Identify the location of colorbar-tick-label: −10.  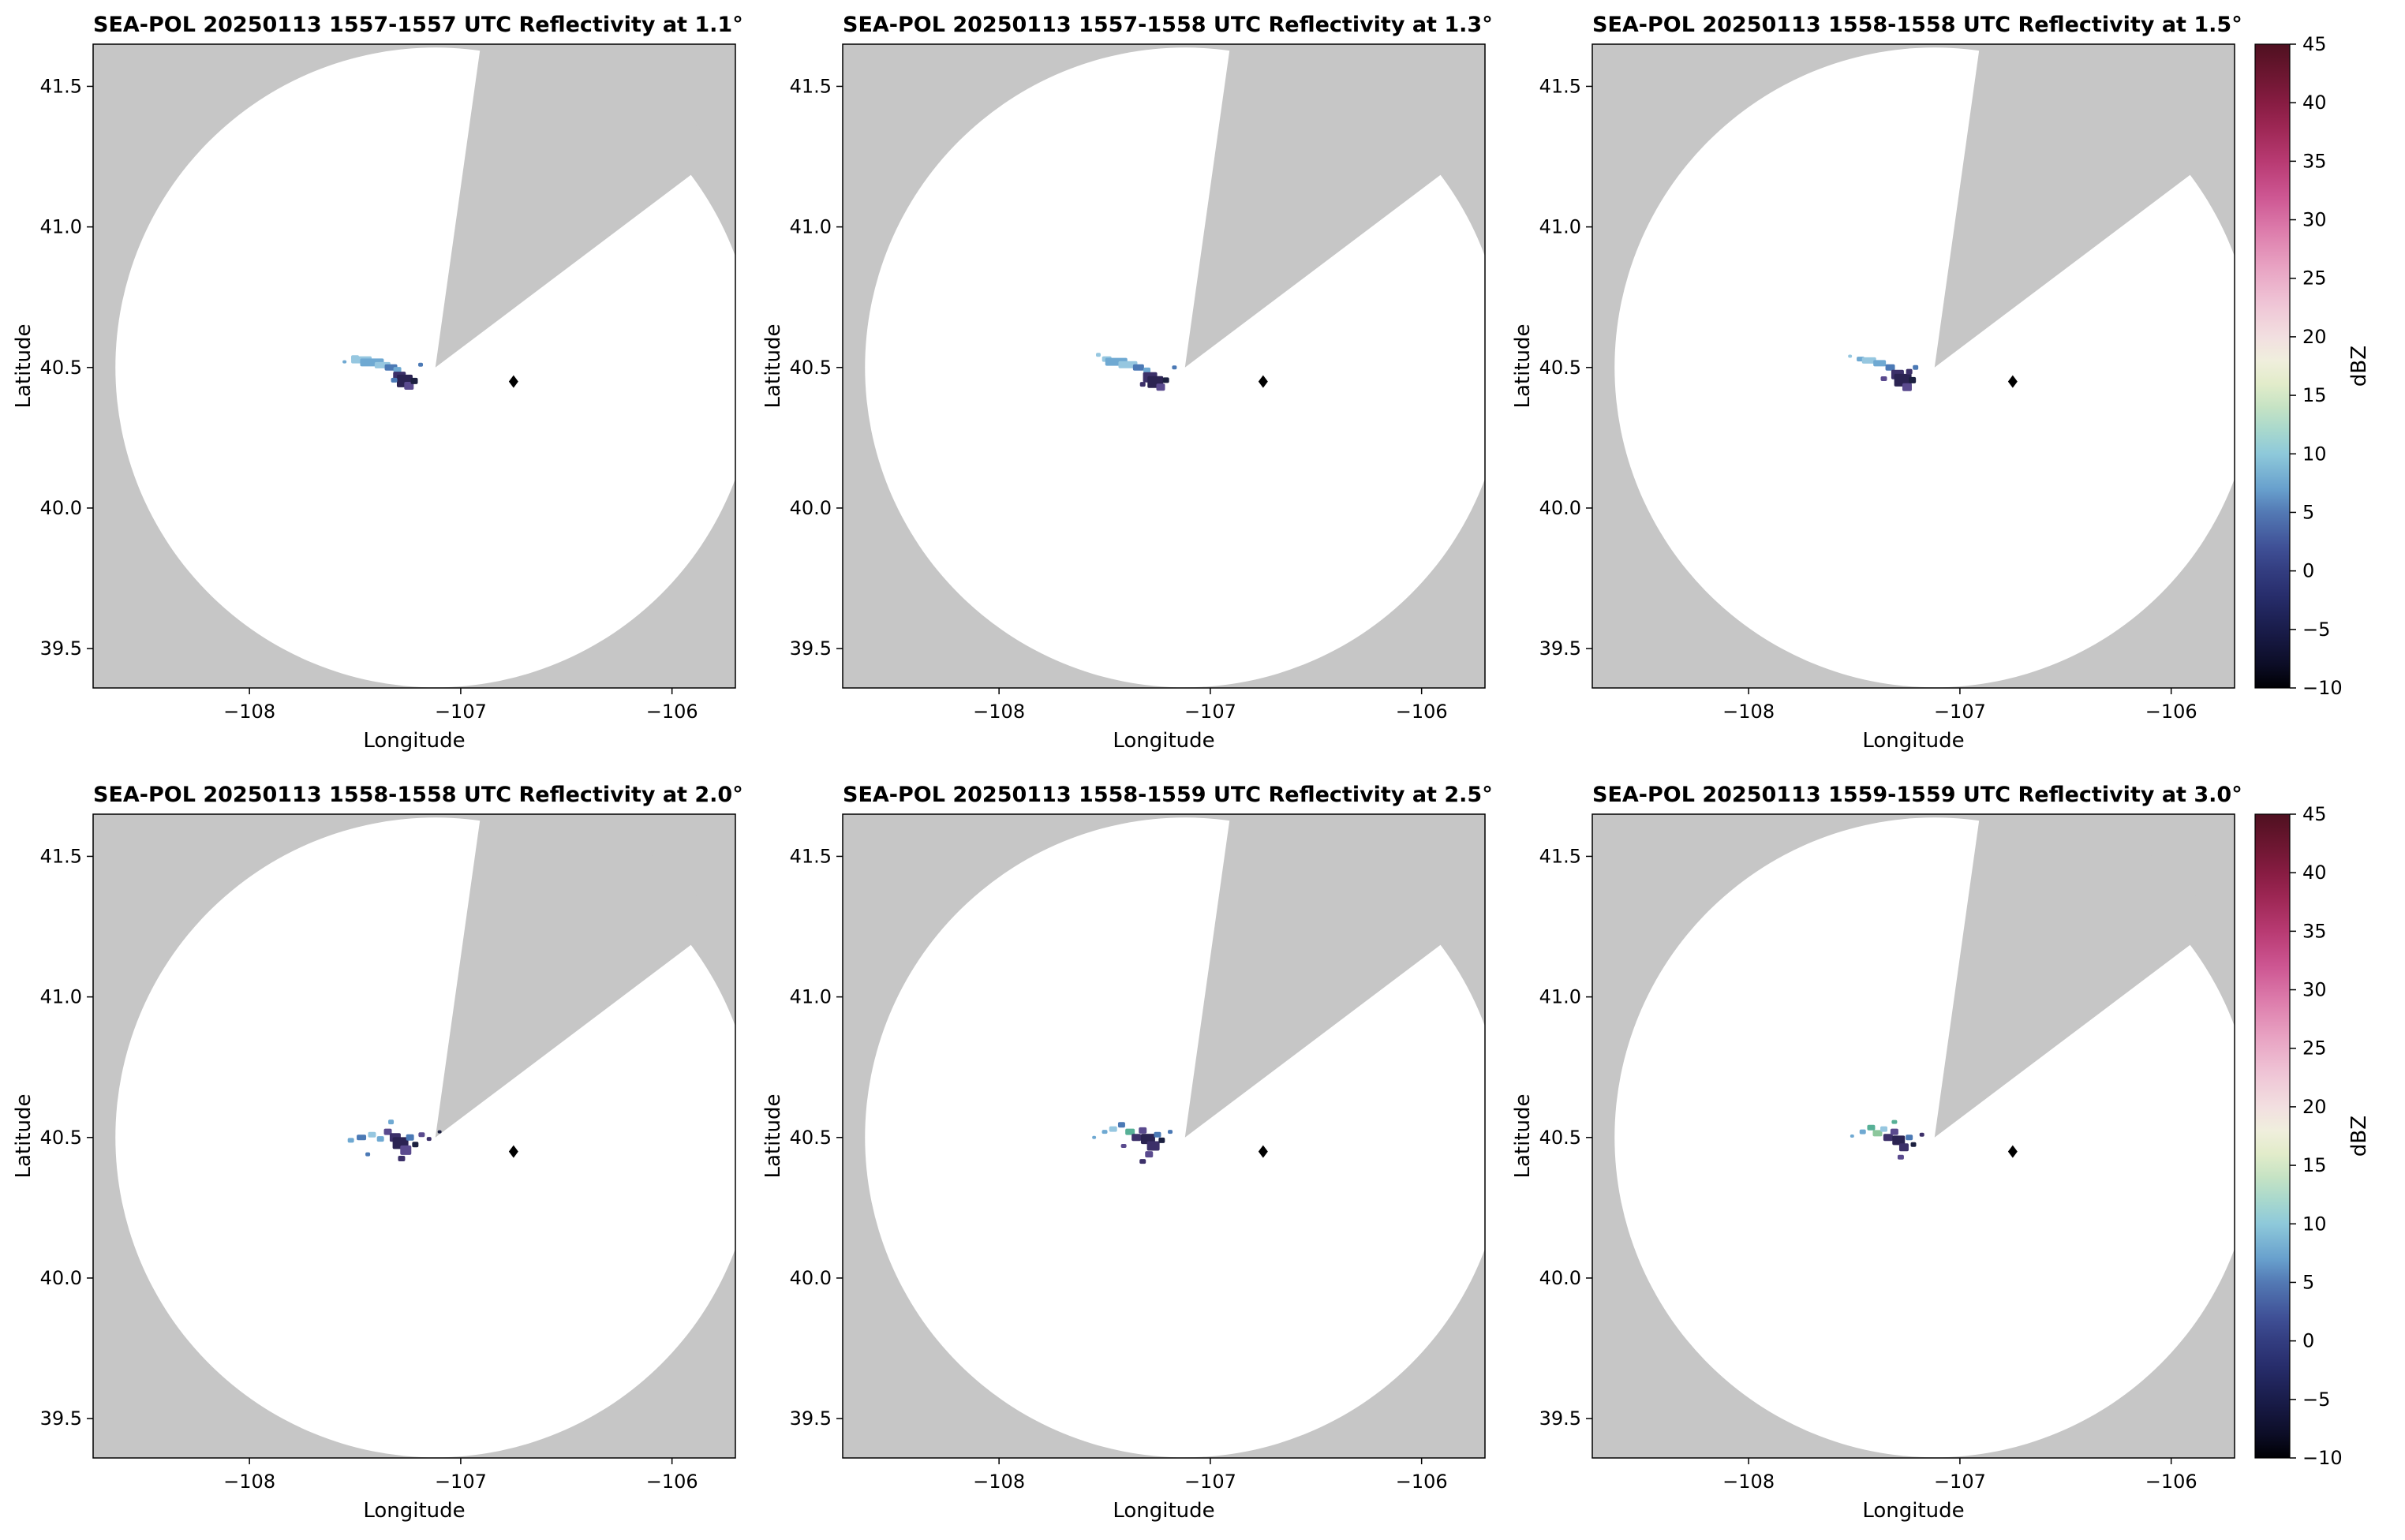
(2323, 1458).